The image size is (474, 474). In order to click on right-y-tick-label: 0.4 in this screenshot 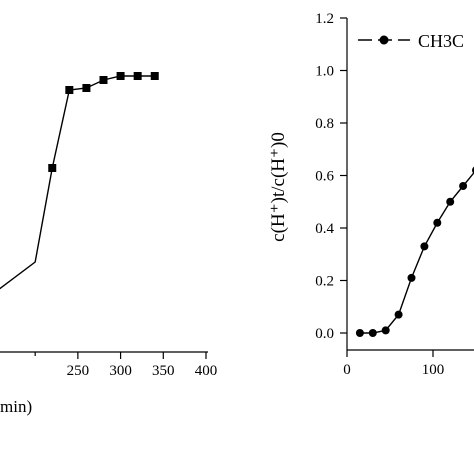, I will do `click(324, 229)`.